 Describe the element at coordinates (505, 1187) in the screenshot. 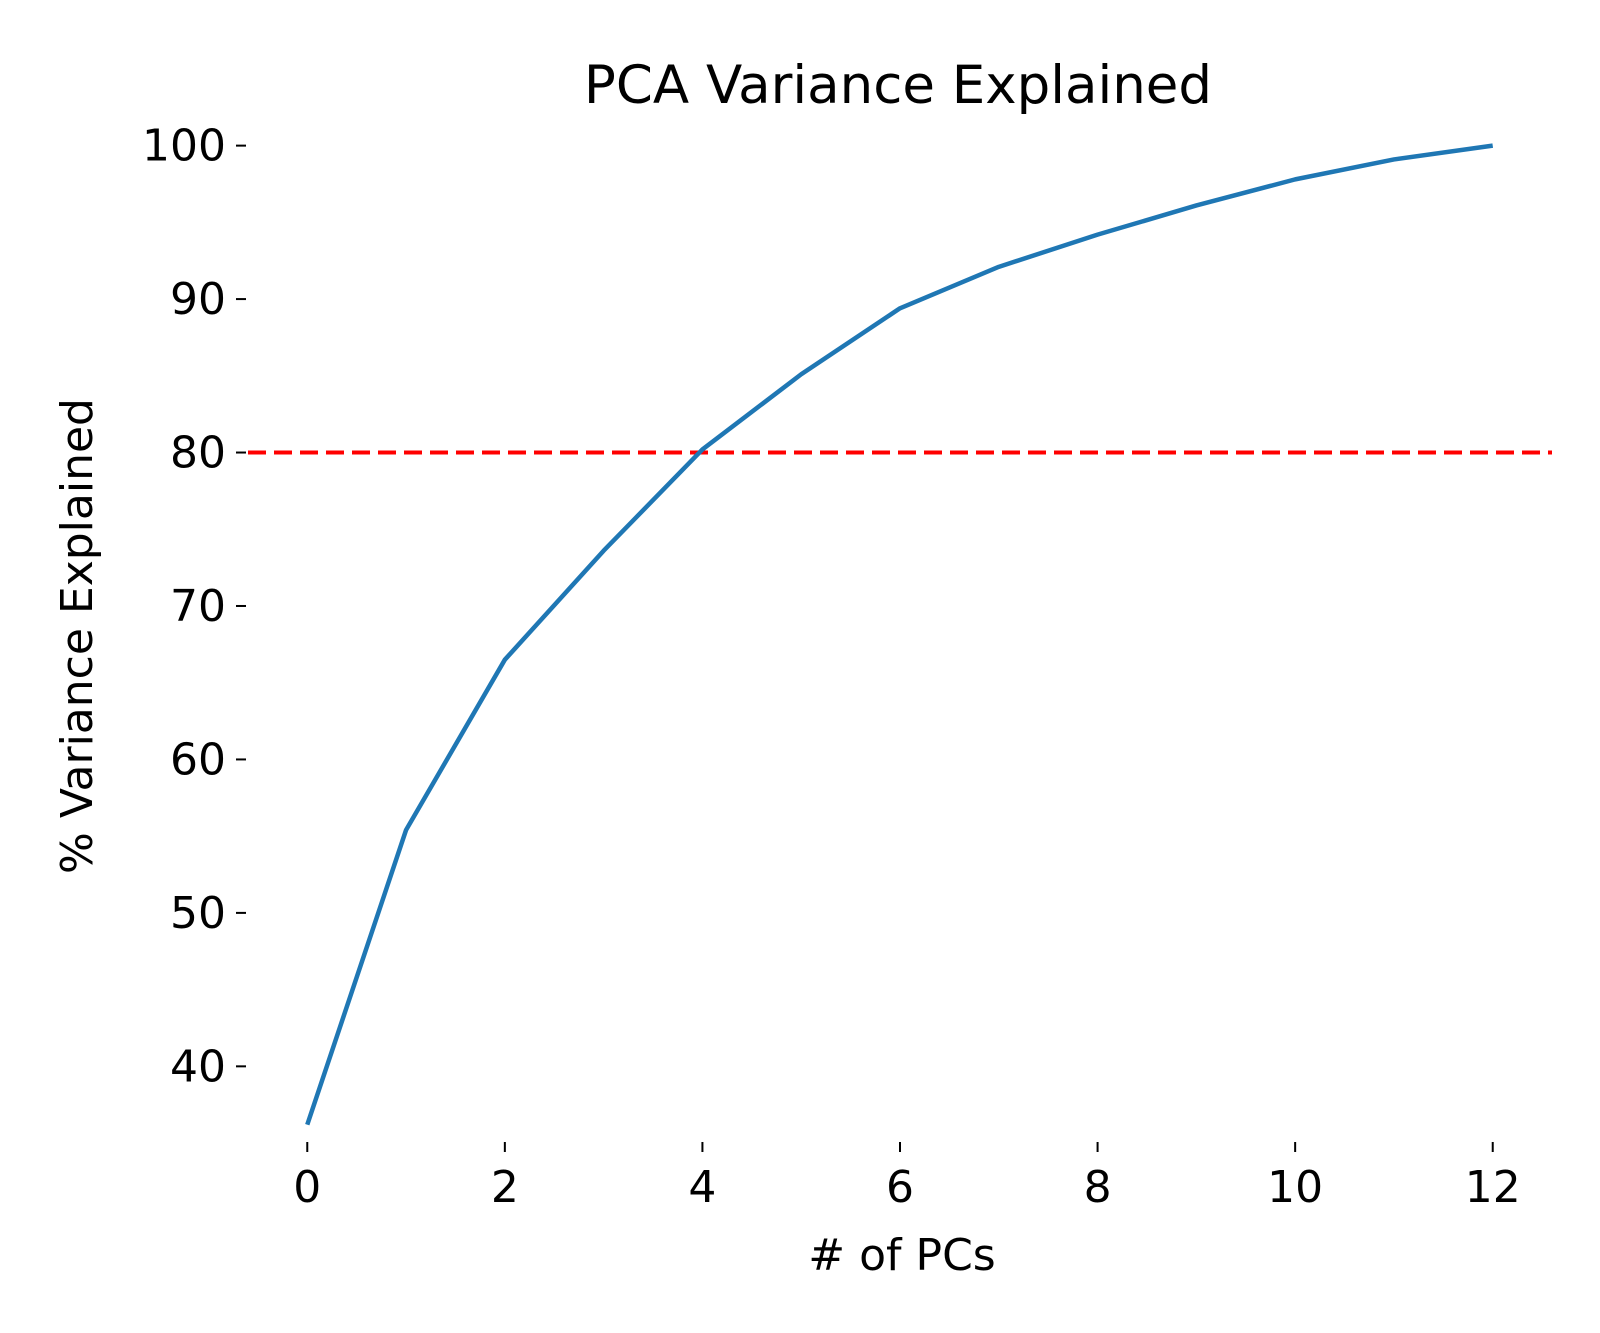

I see `x-tick-label: 2` at that location.